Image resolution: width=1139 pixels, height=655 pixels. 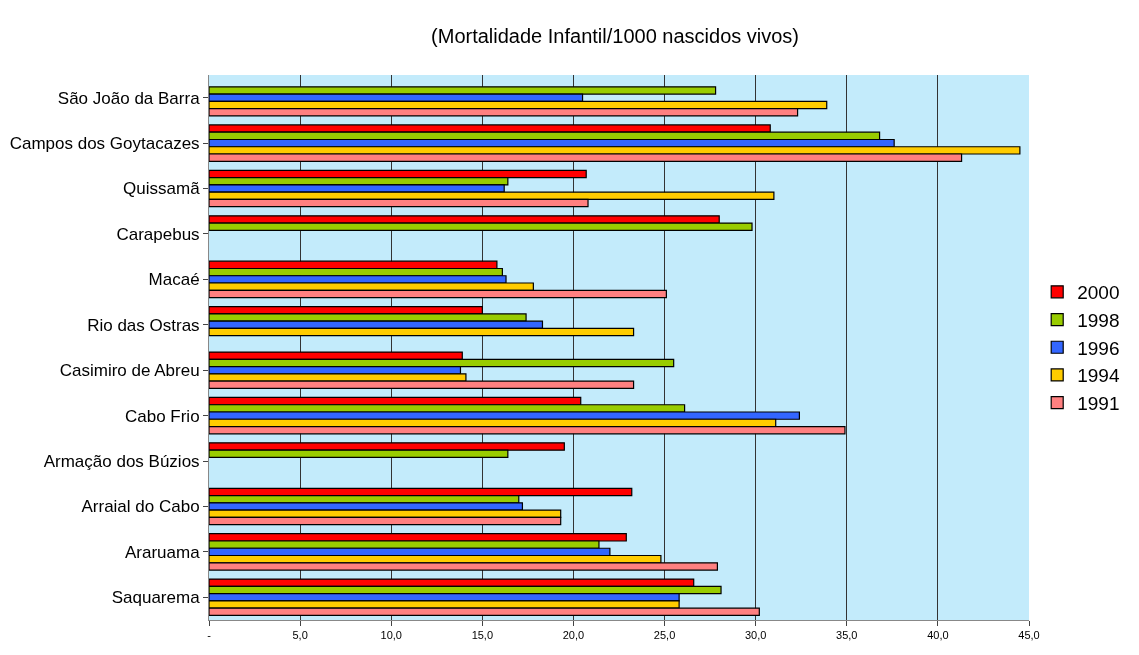 I want to click on x-tick-label: 10,0, so click(x=391, y=635).